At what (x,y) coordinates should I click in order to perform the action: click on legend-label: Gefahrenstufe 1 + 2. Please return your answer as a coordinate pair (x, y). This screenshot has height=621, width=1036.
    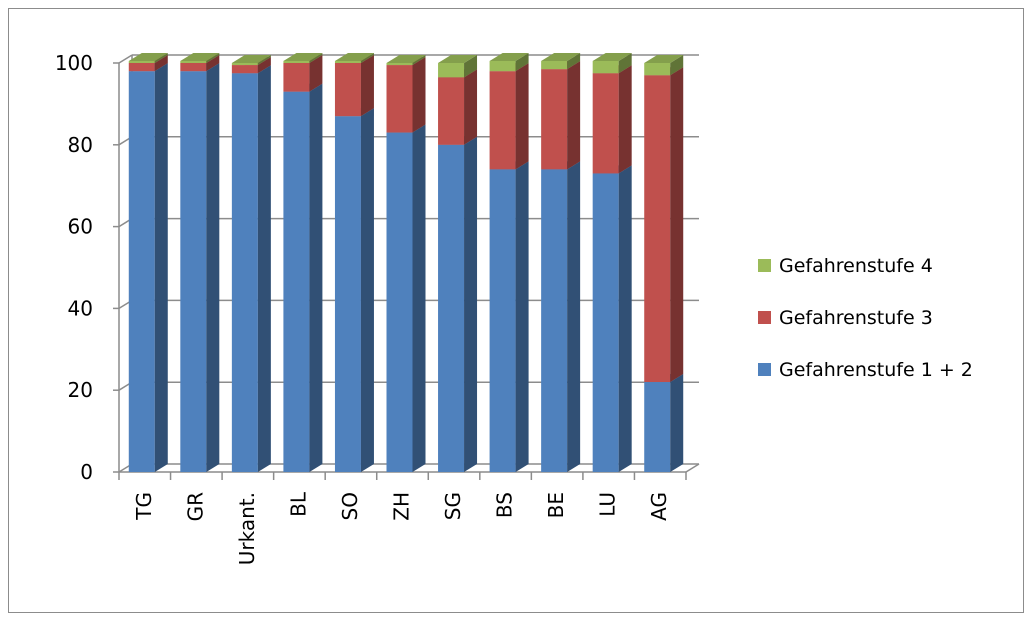
    Looking at the image, I should click on (876, 369).